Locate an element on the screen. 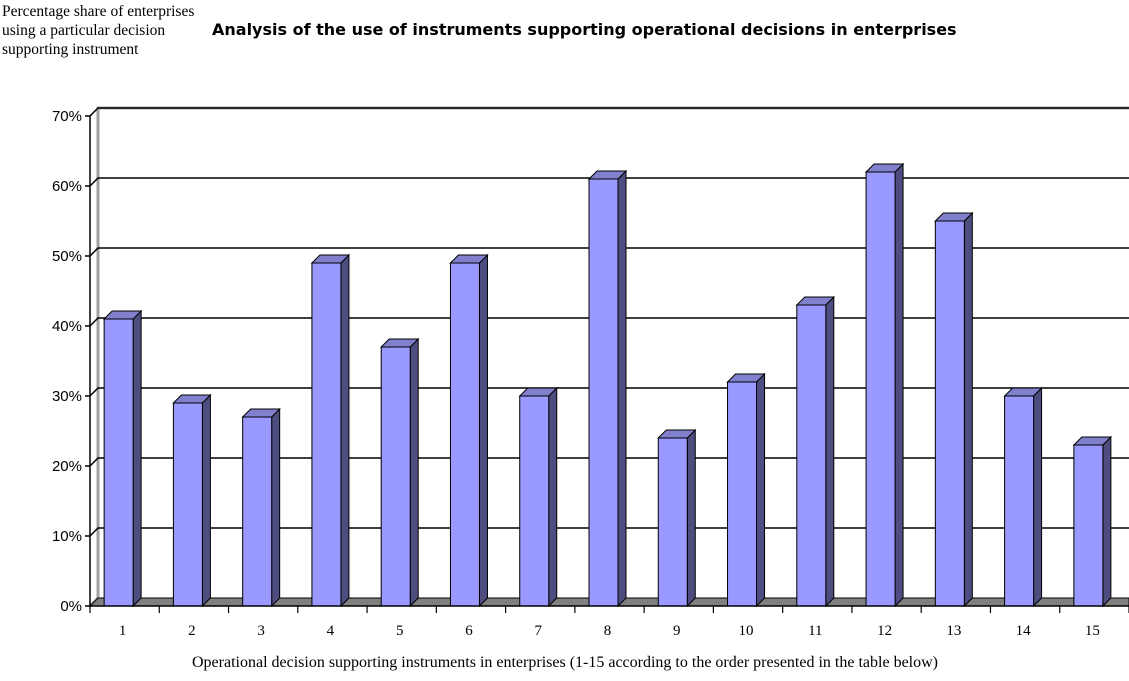  x-tick-label: 2 is located at coordinates (192, 631).